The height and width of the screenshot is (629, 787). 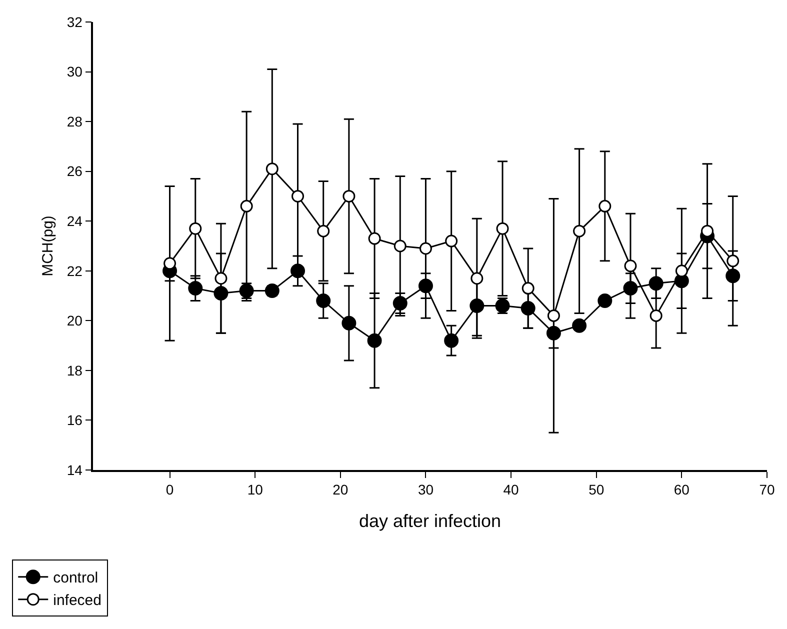 What do you see at coordinates (74, 270) in the screenshot?
I see `y-tick-label: 22` at bounding box center [74, 270].